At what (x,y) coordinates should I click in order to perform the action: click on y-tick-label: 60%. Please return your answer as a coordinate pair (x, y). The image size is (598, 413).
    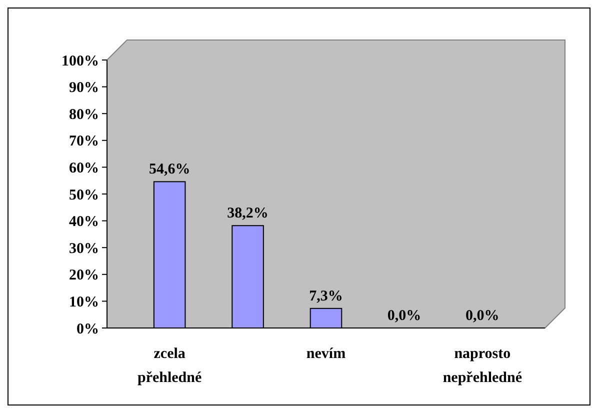
    Looking at the image, I should click on (84, 168).